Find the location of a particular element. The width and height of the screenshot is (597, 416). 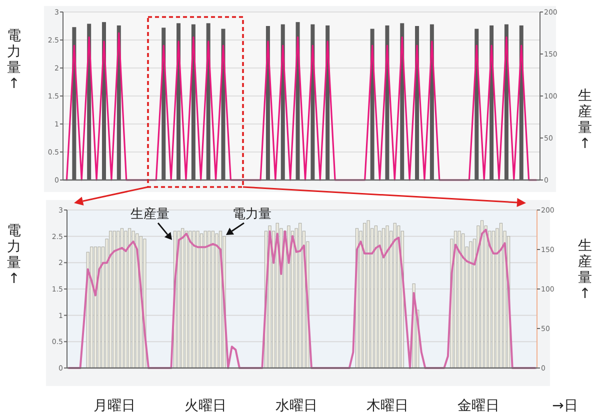

x-tick-label: 月曜日 is located at coordinates (114, 406).